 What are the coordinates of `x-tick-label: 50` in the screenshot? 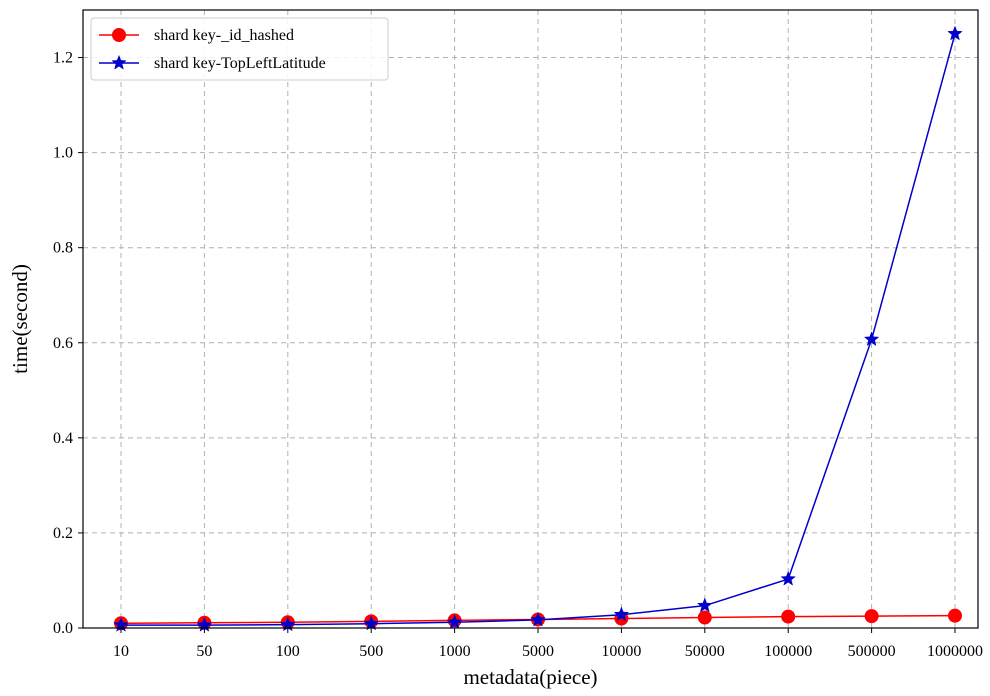 It's located at (204, 651).